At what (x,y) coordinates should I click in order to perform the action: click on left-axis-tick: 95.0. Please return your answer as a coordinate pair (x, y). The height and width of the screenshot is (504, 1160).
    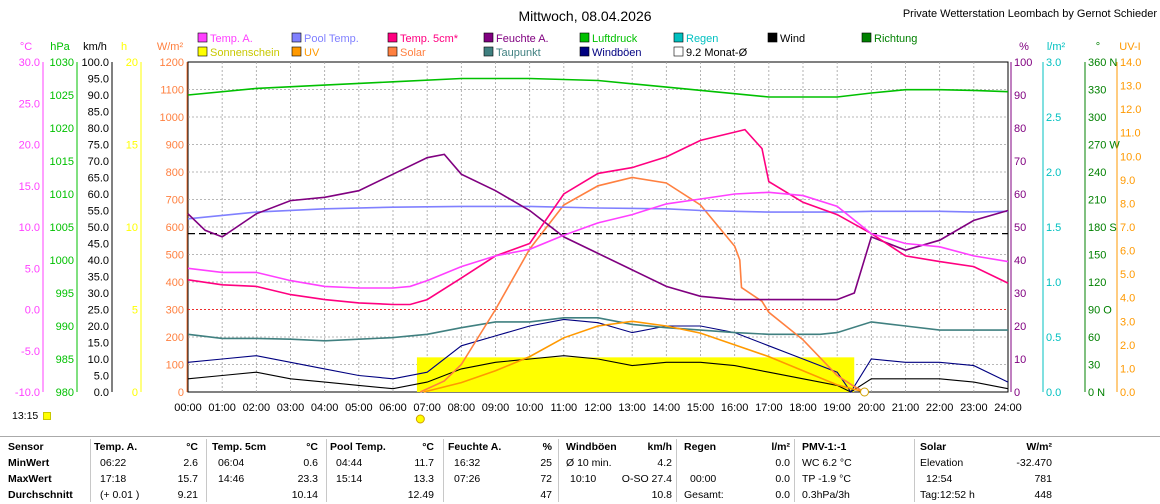
    Looking at the image, I should click on (98, 80).